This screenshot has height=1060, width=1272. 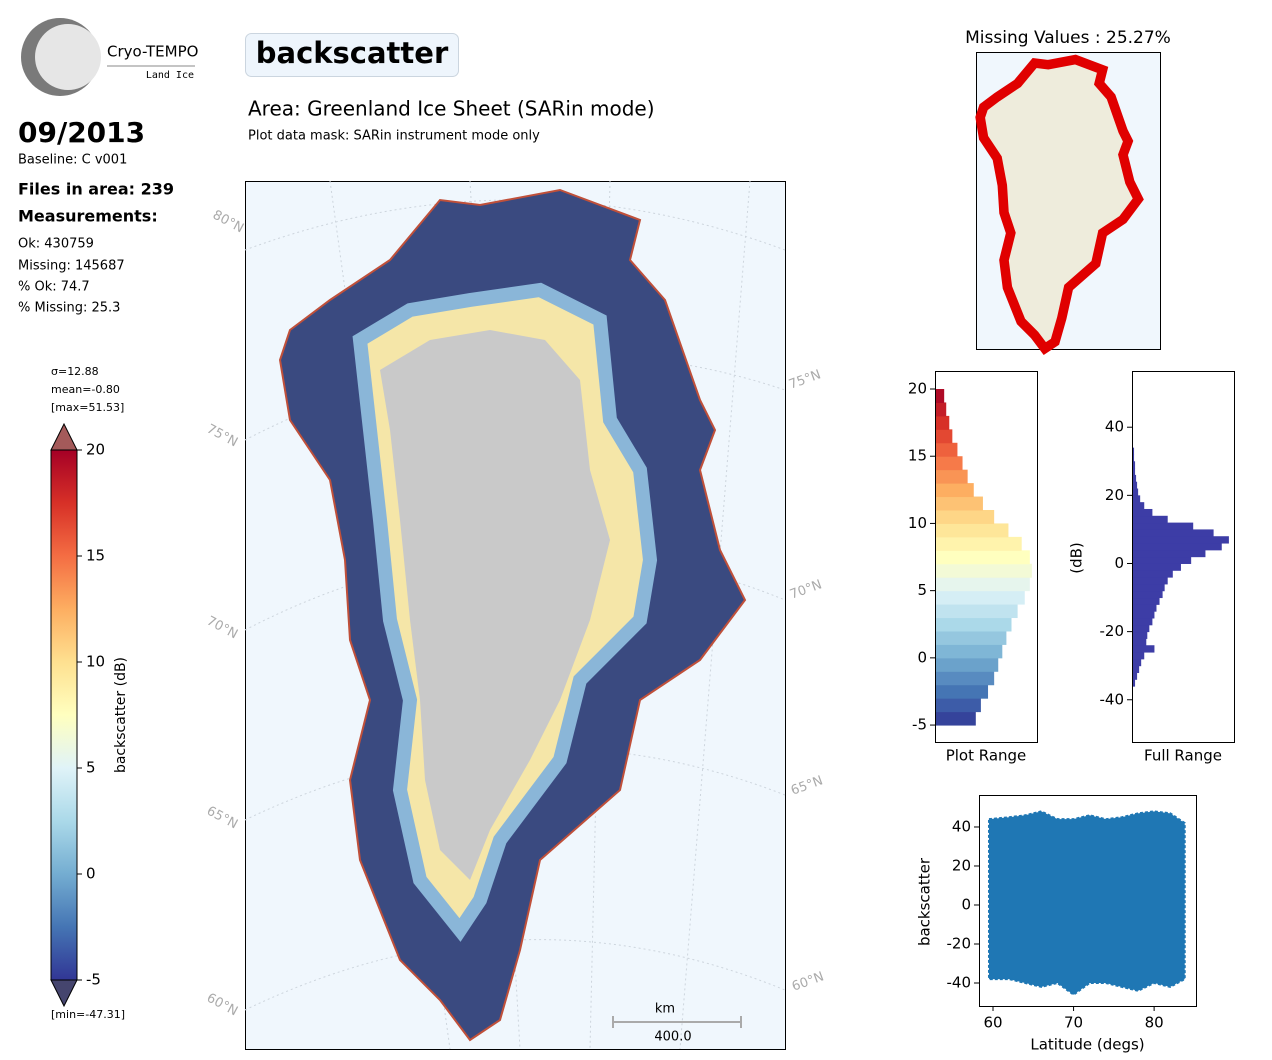 What do you see at coordinates (81, 132) in the screenshot?
I see `date: 09/2013` at bounding box center [81, 132].